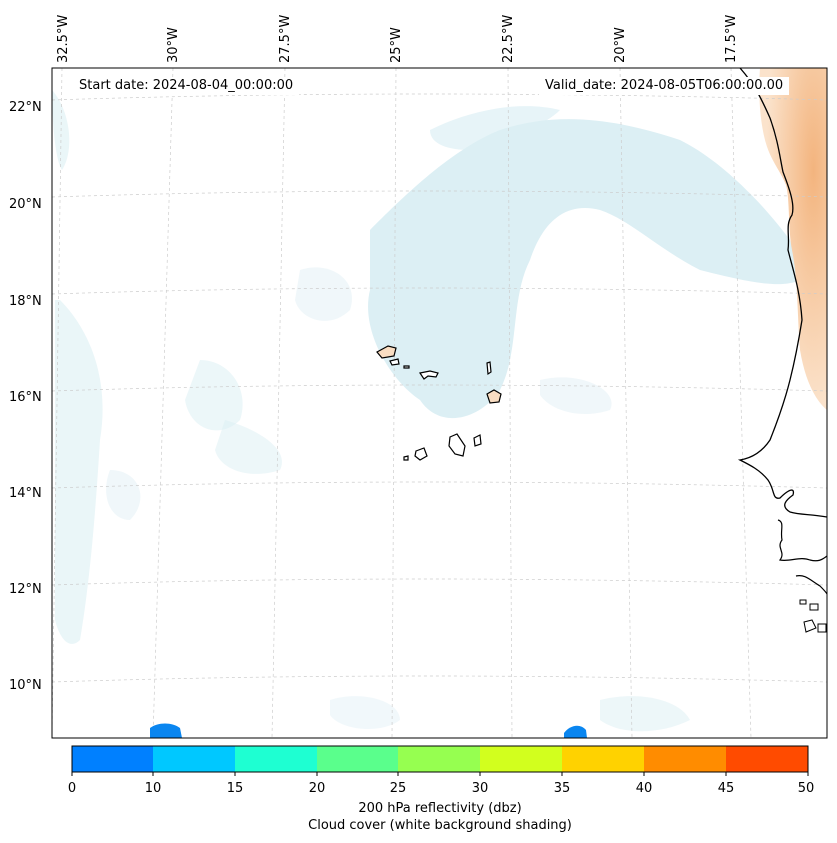 Image resolution: width=837 pixels, height=843 pixels. What do you see at coordinates (489, 368) in the screenshot?
I see `island-sal` at bounding box center [489, 368].